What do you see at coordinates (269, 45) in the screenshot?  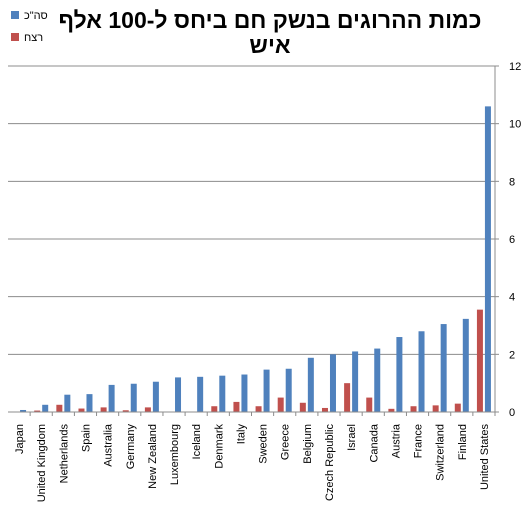 I see `chart-title-line-2: איש` at bounding box center [269, 45].